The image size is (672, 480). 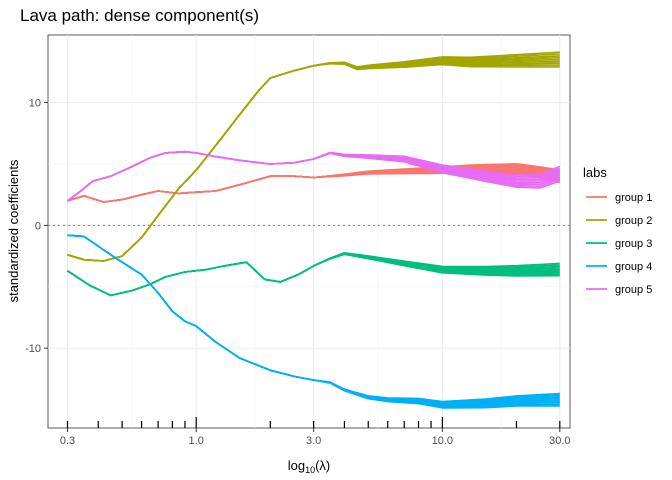 I want to click on legend-label: group 5, so click(x=633, y=290).